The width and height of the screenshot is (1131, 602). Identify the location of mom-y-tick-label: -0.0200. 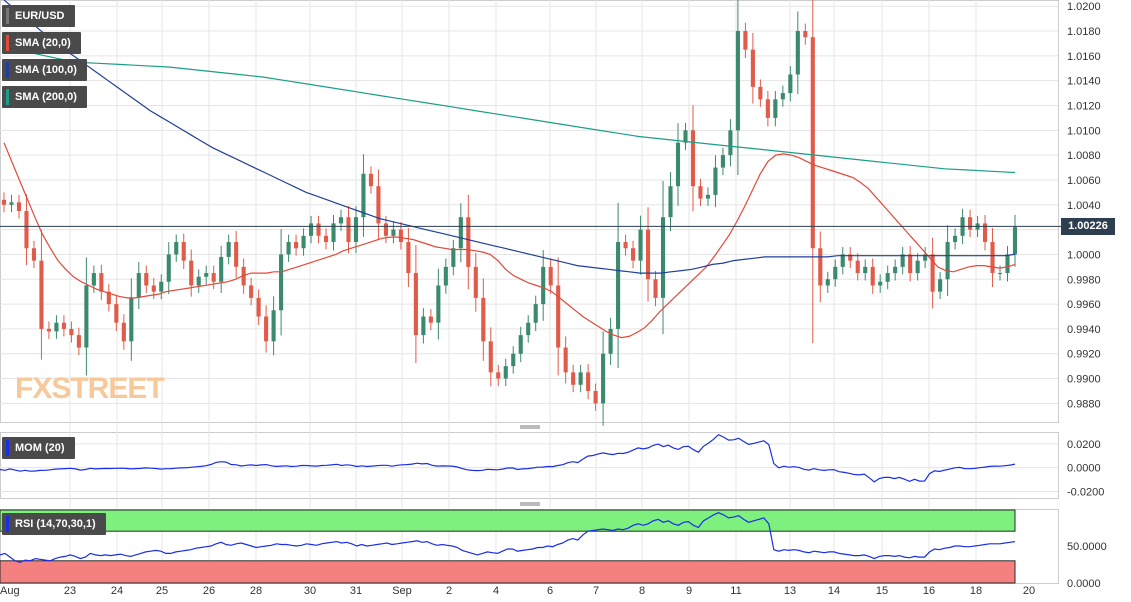
(1085, 492).